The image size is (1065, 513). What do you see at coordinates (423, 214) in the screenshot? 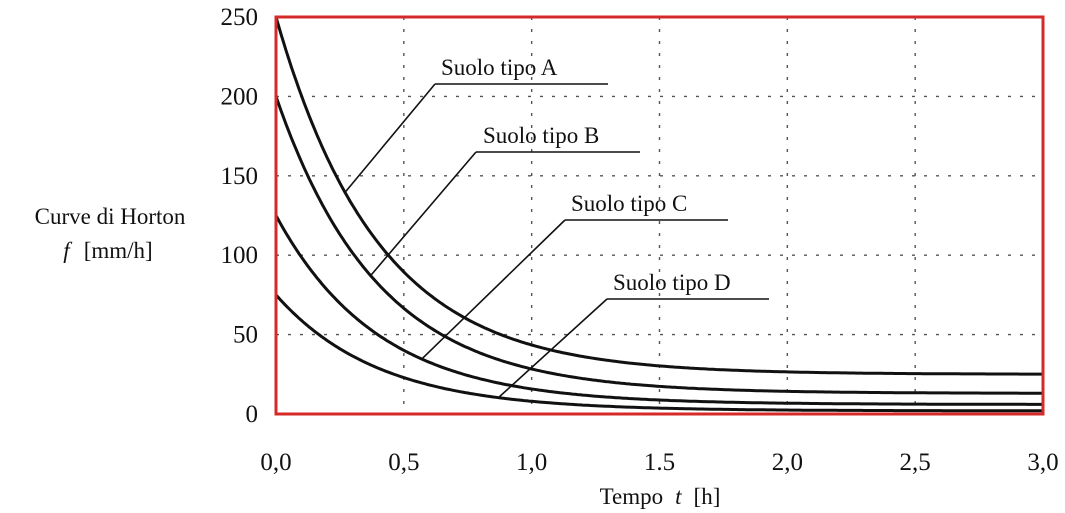
I see `series-leader-b` at bounding box center [423, 214].